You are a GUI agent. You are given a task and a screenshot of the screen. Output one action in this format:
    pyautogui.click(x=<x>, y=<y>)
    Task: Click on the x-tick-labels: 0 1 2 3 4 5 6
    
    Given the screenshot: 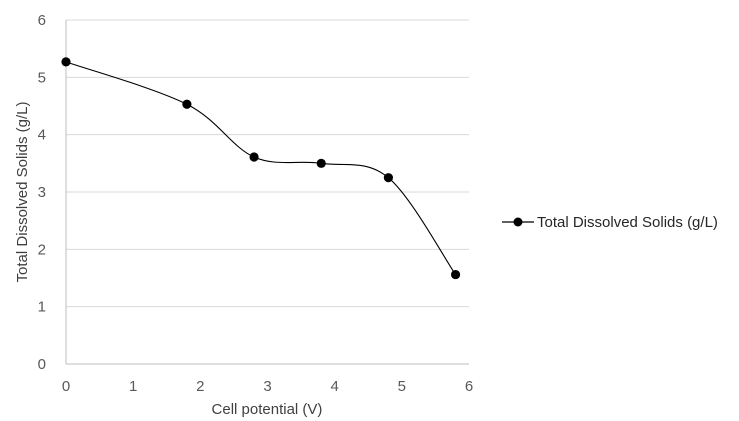 What is the action you would take?
    pyautogui.click(x=267, y=386)
    